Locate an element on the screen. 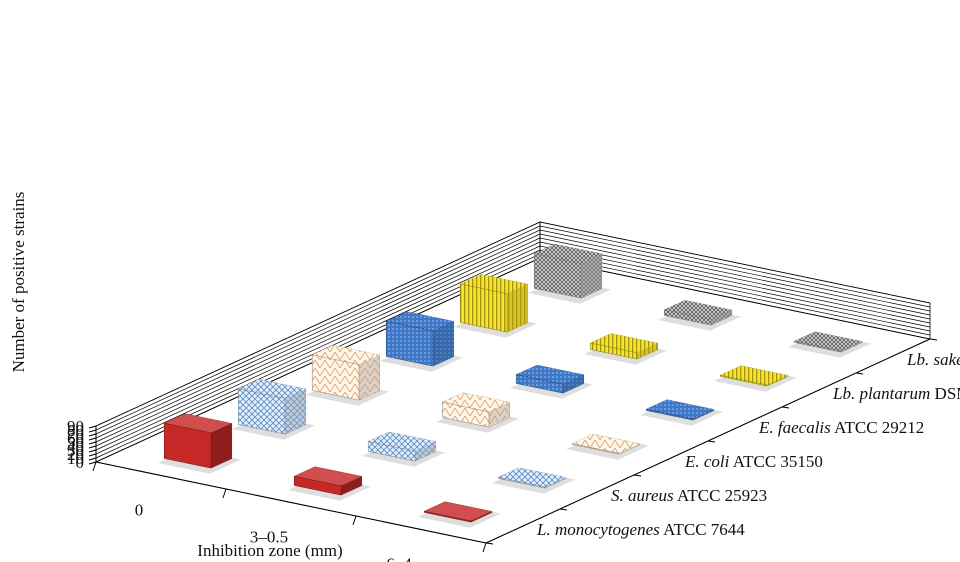 The image size is (960, 562). y-tick-label: 30 is located at coordinates (75, 450).